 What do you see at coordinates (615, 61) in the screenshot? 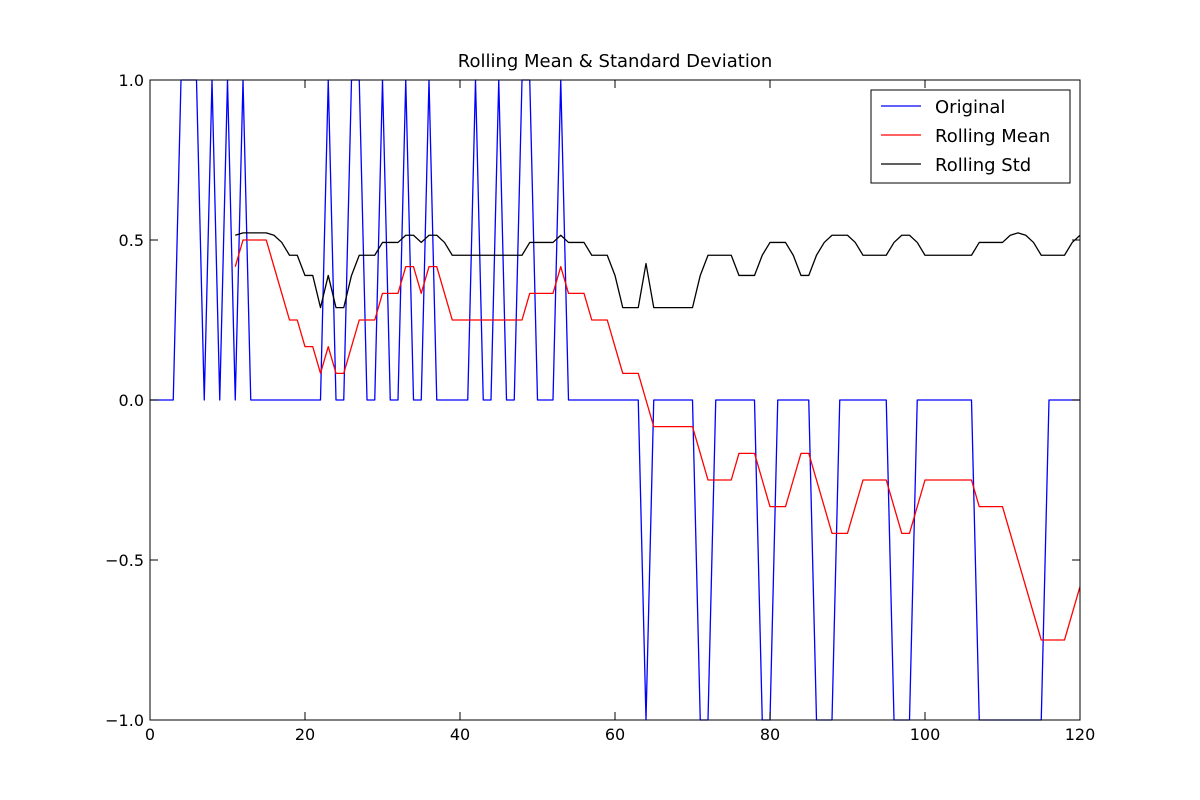
I see `chart-title: Rolling Mean & Standard Deviation` at bounding box center [615, 61].